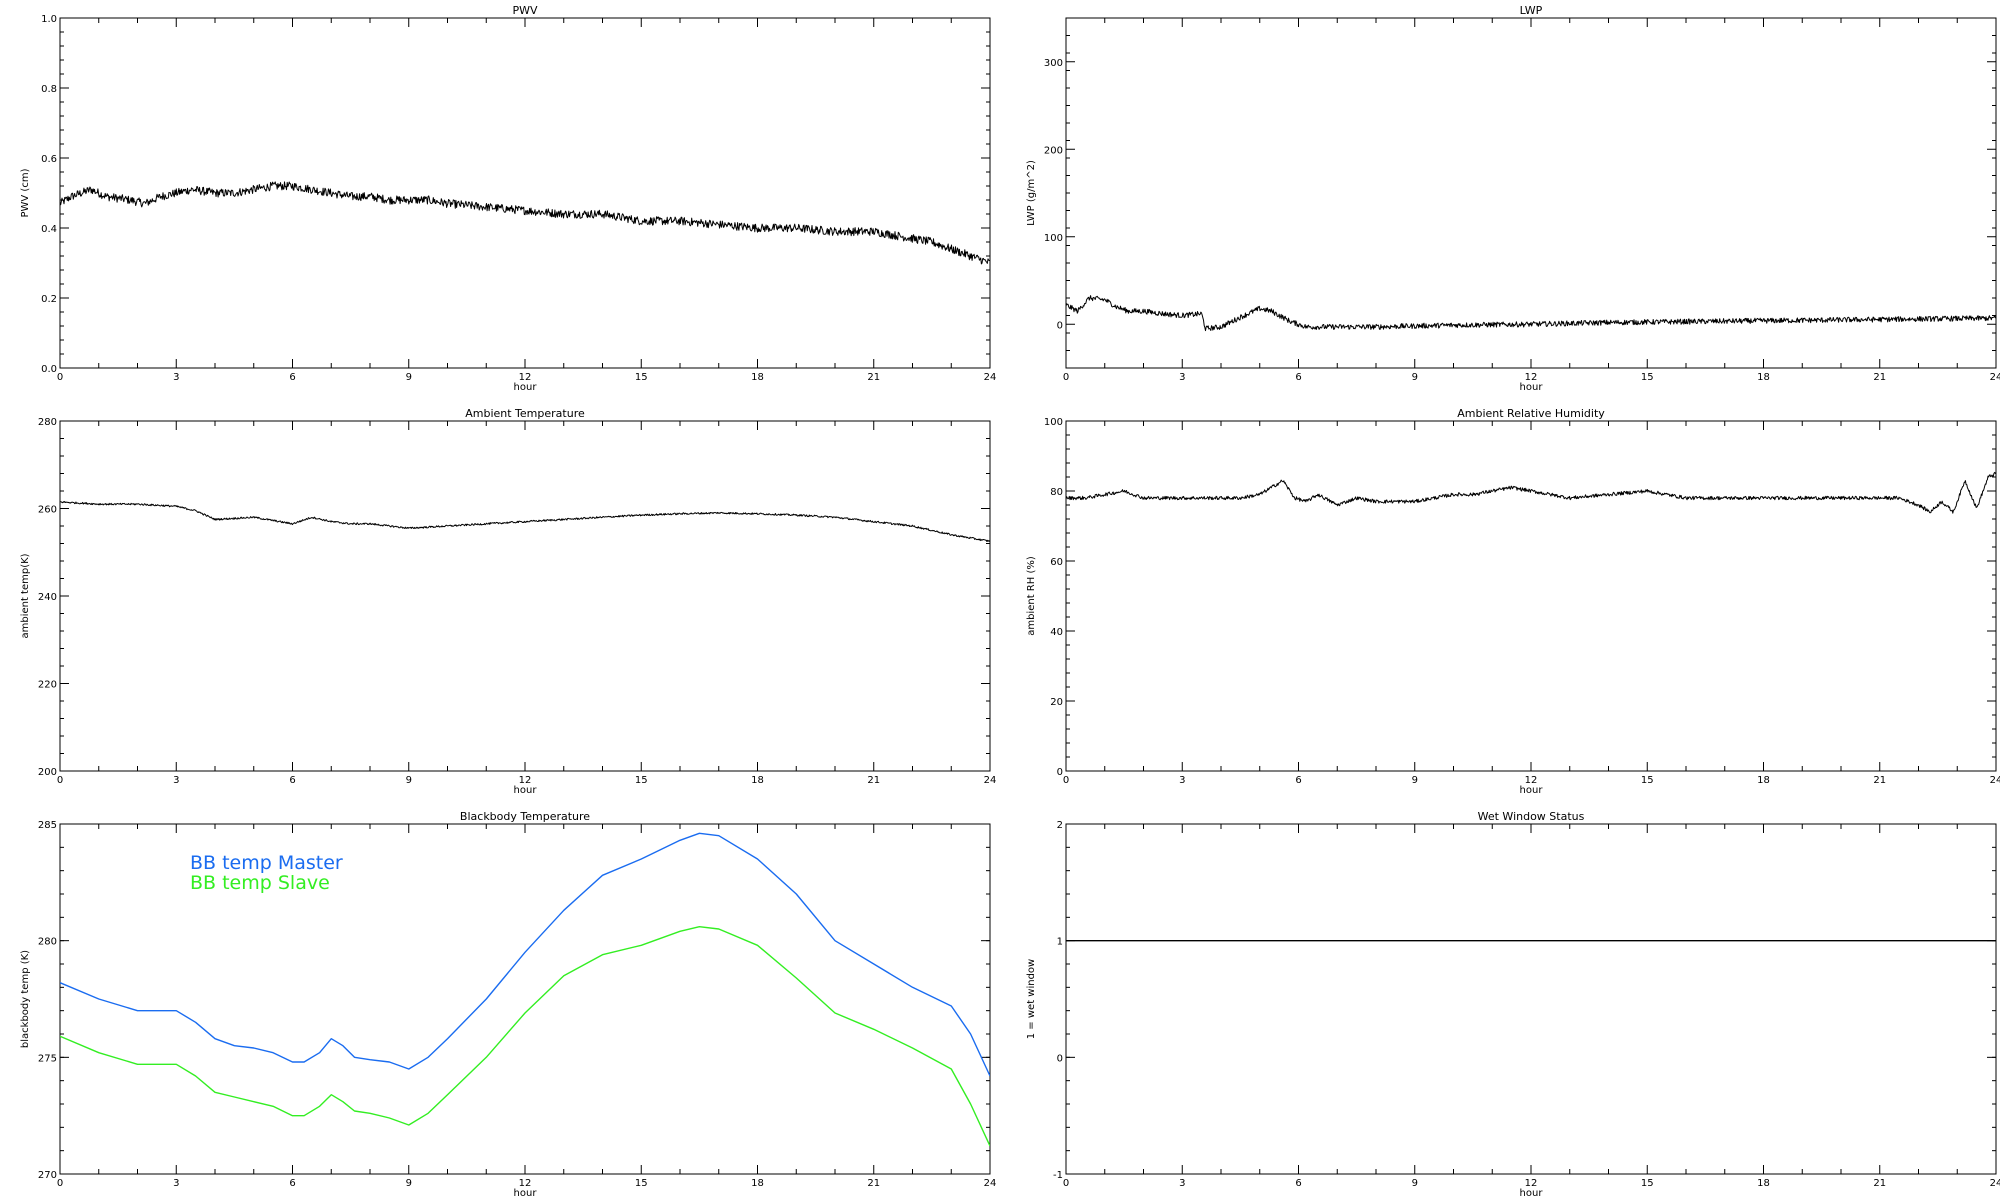 The image size is (2000, 1200). What do you see at coordinates (25, 192) in the screenshot?
I see `y-axis-label: PWV (cm)` at bounding box center [25, 192].